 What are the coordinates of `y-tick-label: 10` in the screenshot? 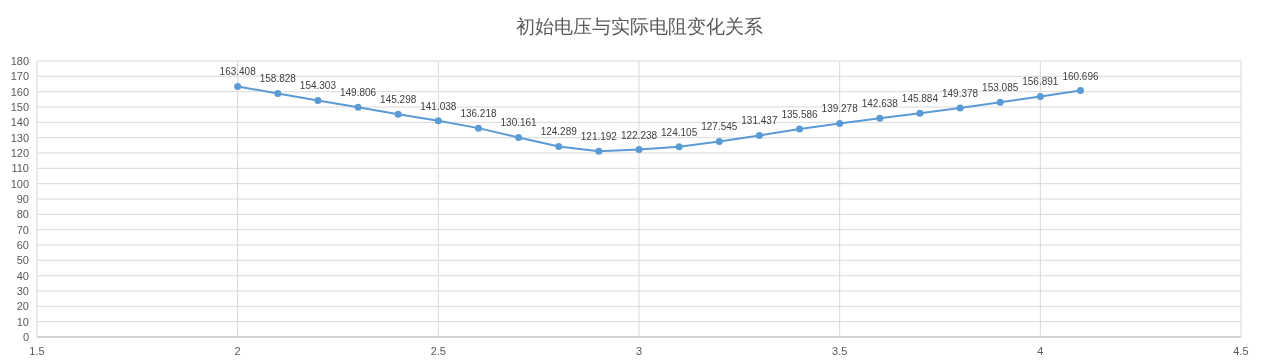 It's located at (22, 321).